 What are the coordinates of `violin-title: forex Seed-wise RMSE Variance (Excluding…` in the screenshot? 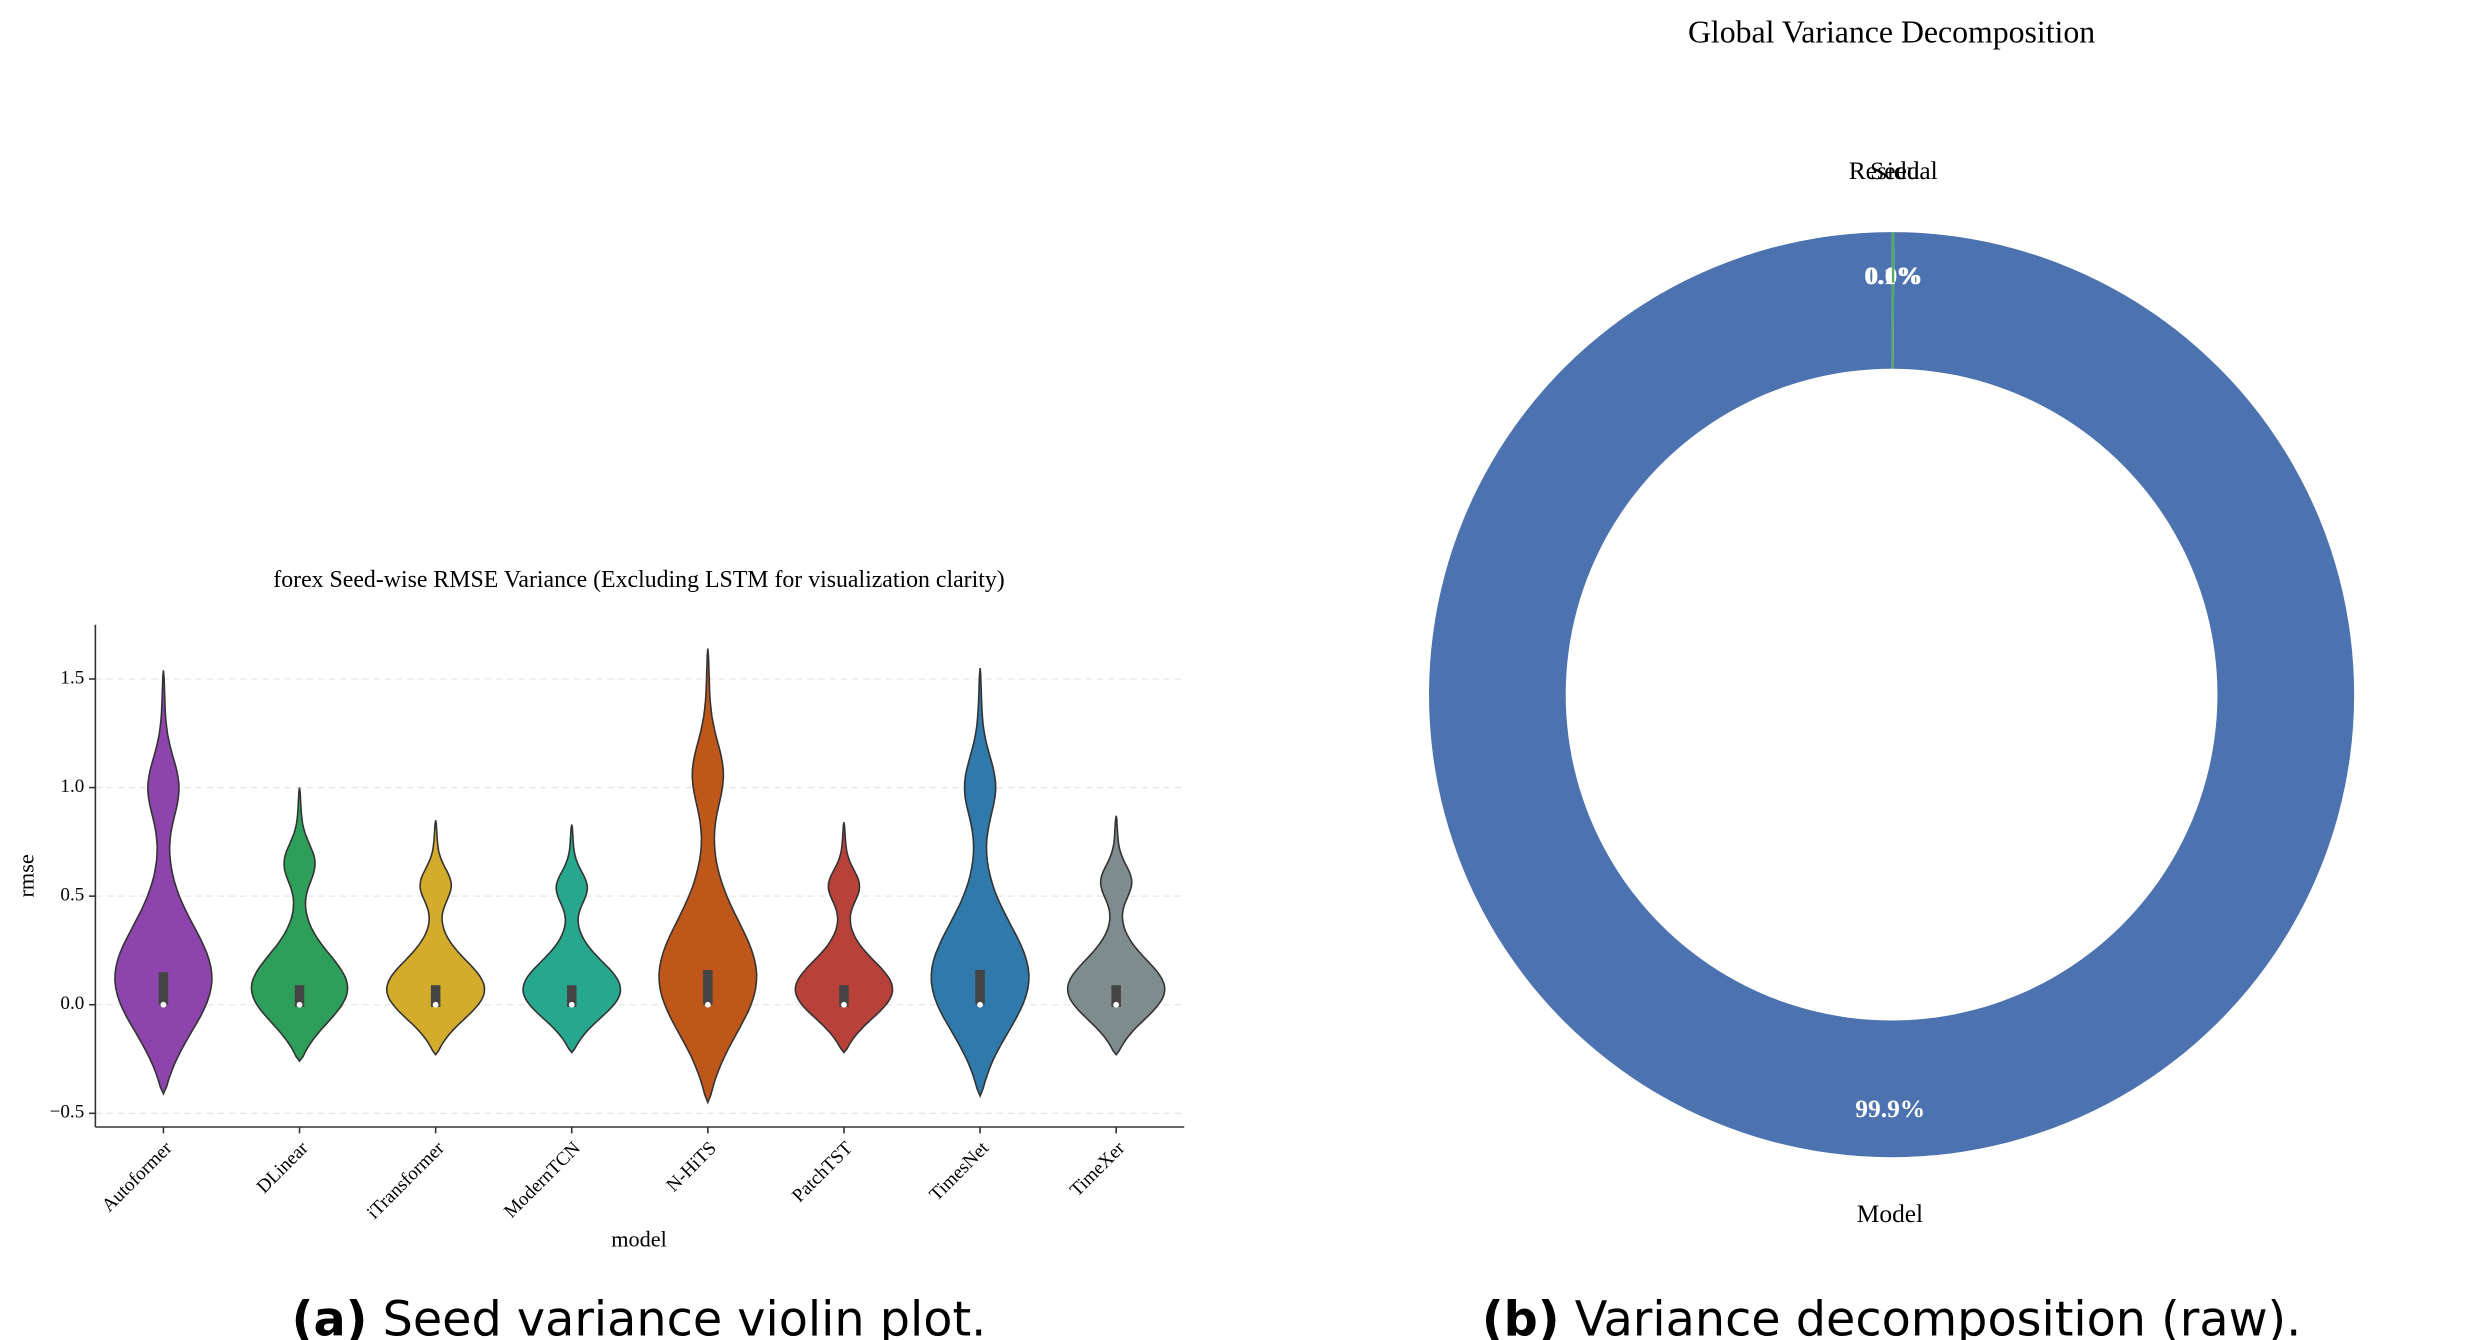 It's located at (638, 580).